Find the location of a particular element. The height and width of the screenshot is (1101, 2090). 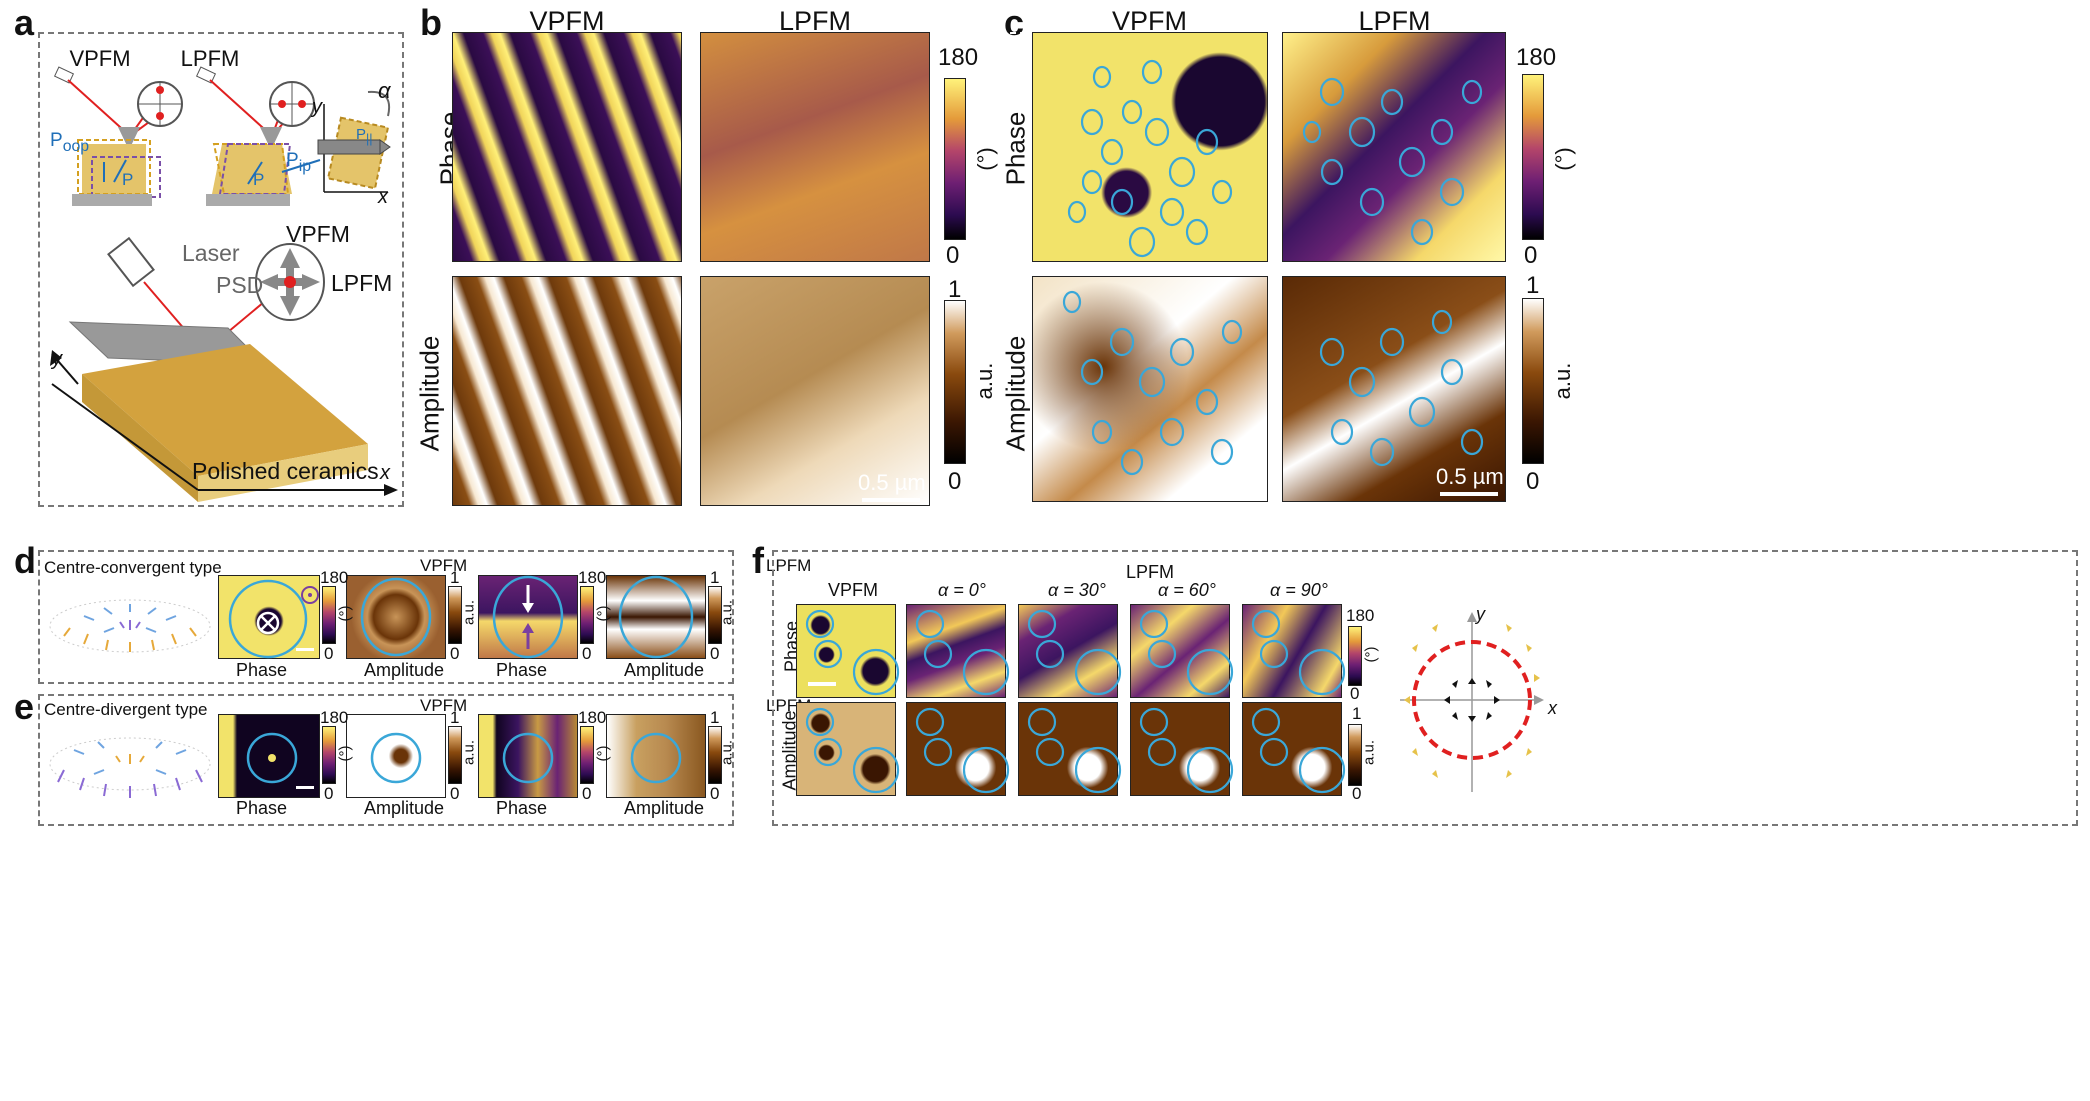

e-amp1-label: Amplitude is located at coordinates (404, 808).